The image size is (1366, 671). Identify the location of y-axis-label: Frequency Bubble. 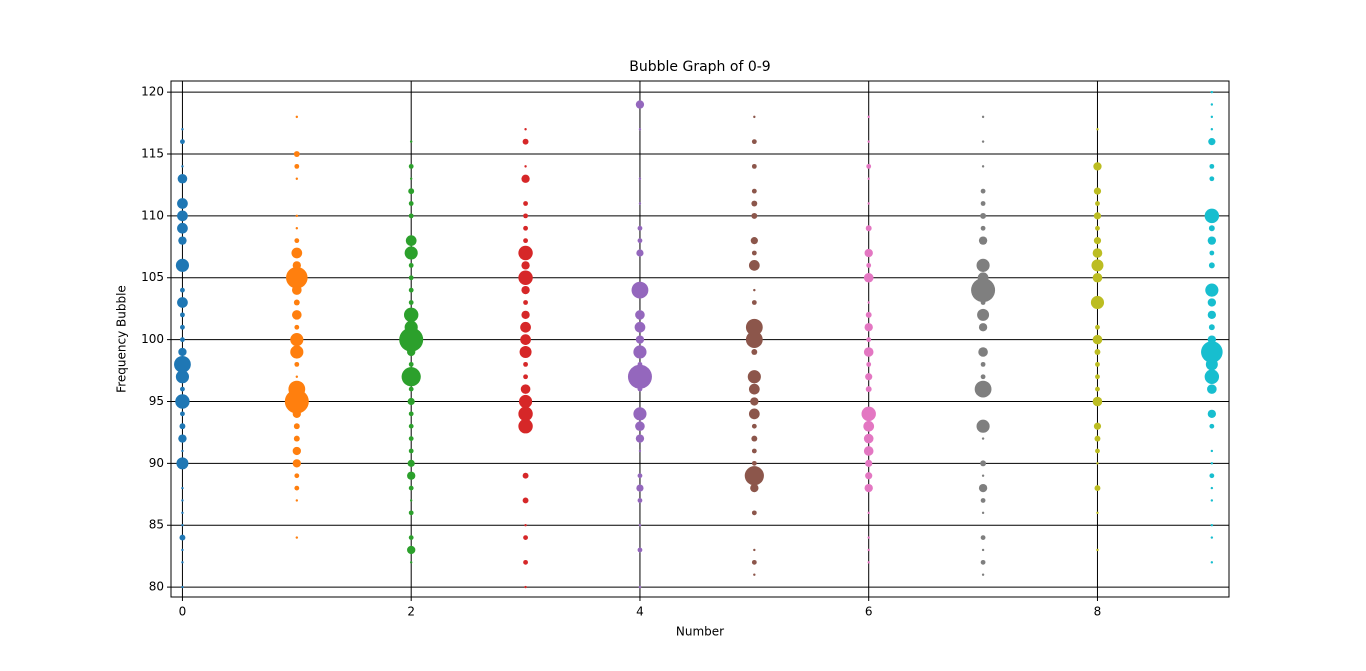
(122, 339).